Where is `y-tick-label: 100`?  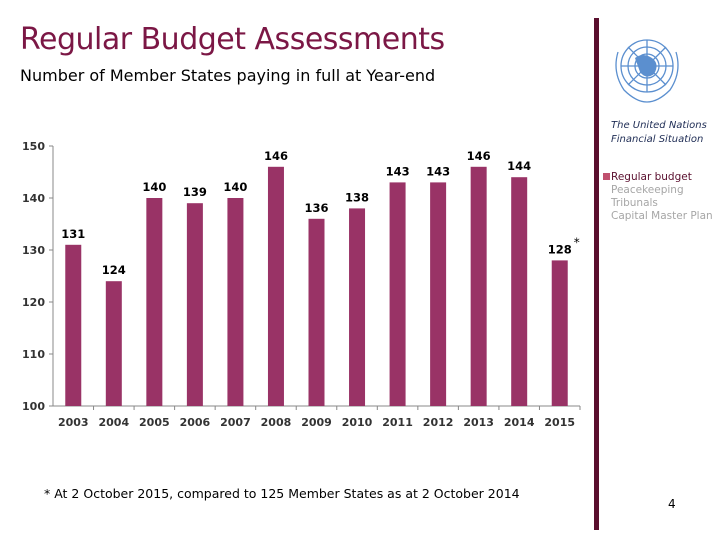 y-tick-label: 100 is located at coordinates (33, 406).